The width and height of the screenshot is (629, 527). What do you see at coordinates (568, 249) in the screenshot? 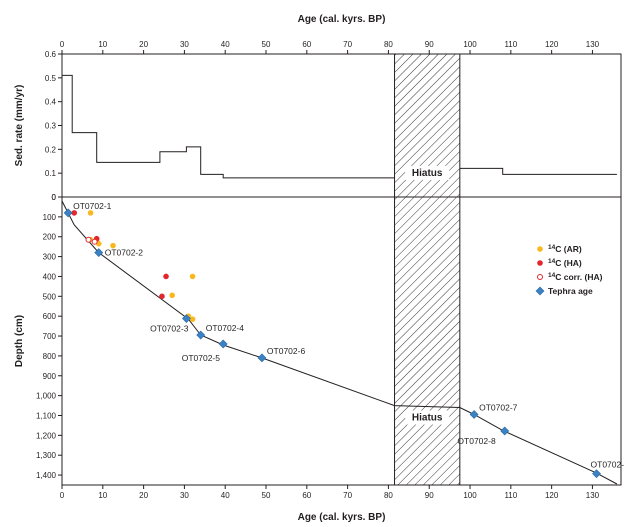
I see `legend-text: C (AR)` at bounding box center [568, 249].